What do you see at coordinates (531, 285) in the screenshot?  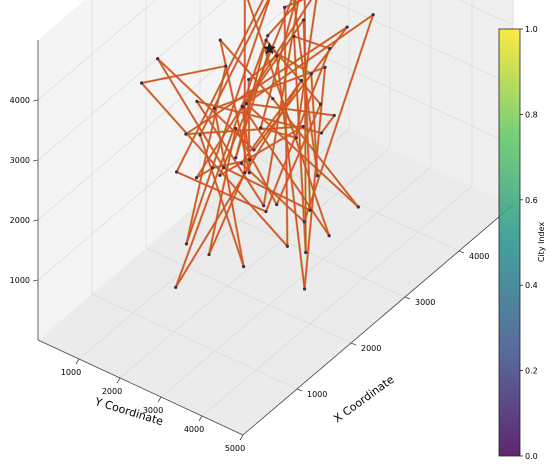 I see `colorbar-tick-label: 0.4` at bounding box center [531, 285].